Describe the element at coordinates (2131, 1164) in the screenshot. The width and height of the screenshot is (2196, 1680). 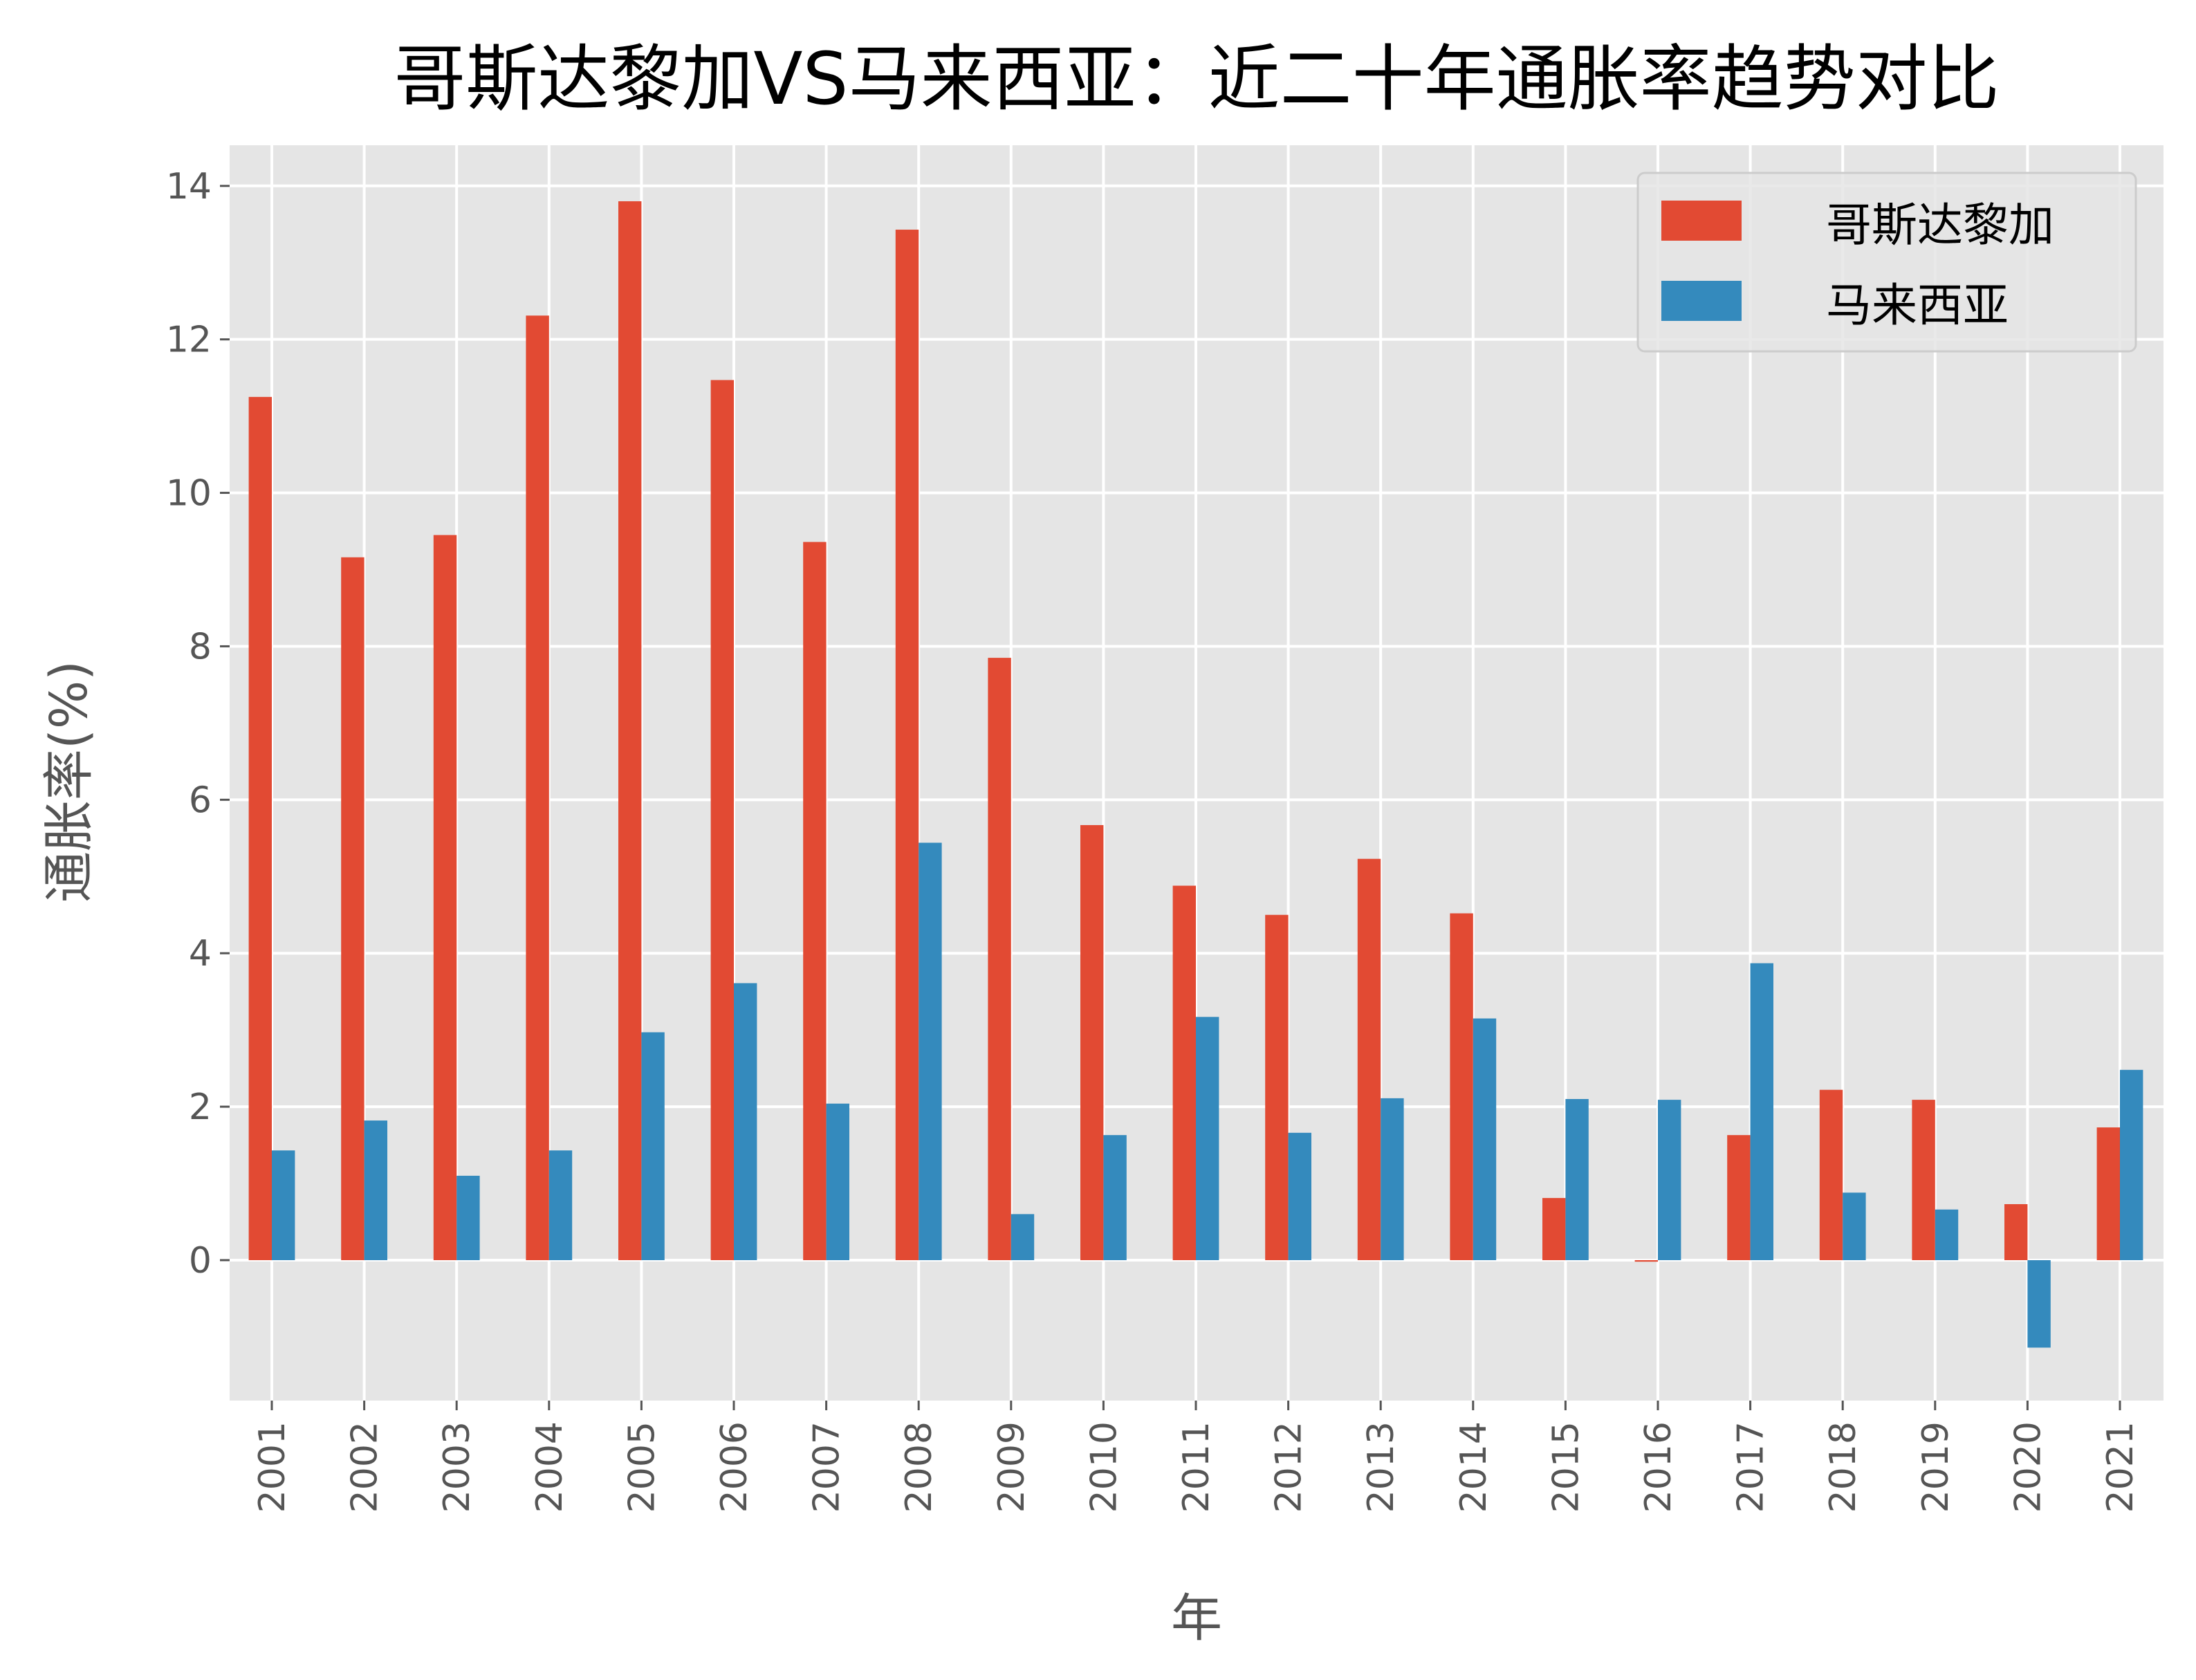
I see `bar-malaysia-2021` at that location.